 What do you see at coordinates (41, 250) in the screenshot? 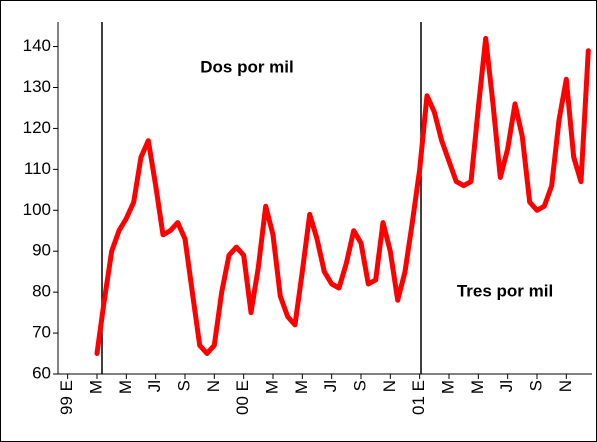
I see `y-tick-label: 90` at bounding box center [41, 250].